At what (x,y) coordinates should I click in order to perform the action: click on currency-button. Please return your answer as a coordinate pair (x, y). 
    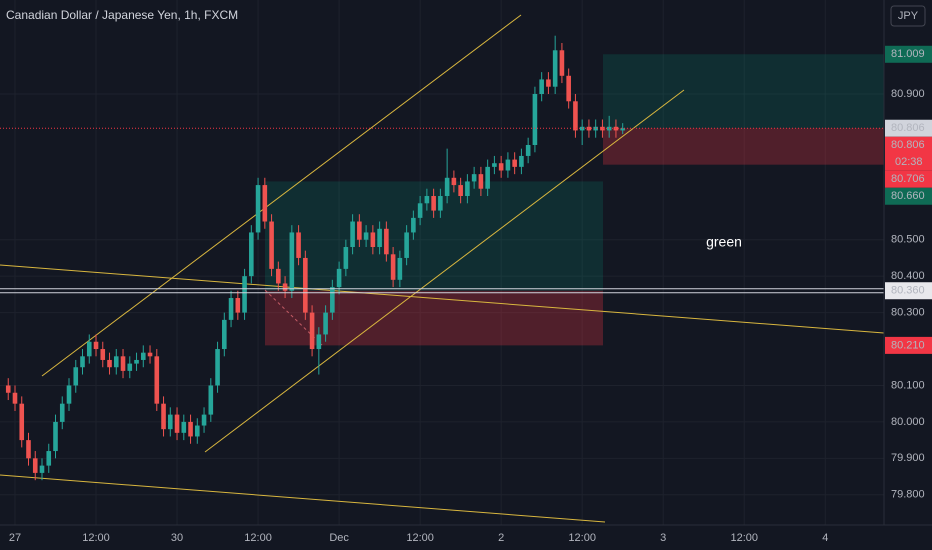
    Looking at the image, I should click on (908, 16).